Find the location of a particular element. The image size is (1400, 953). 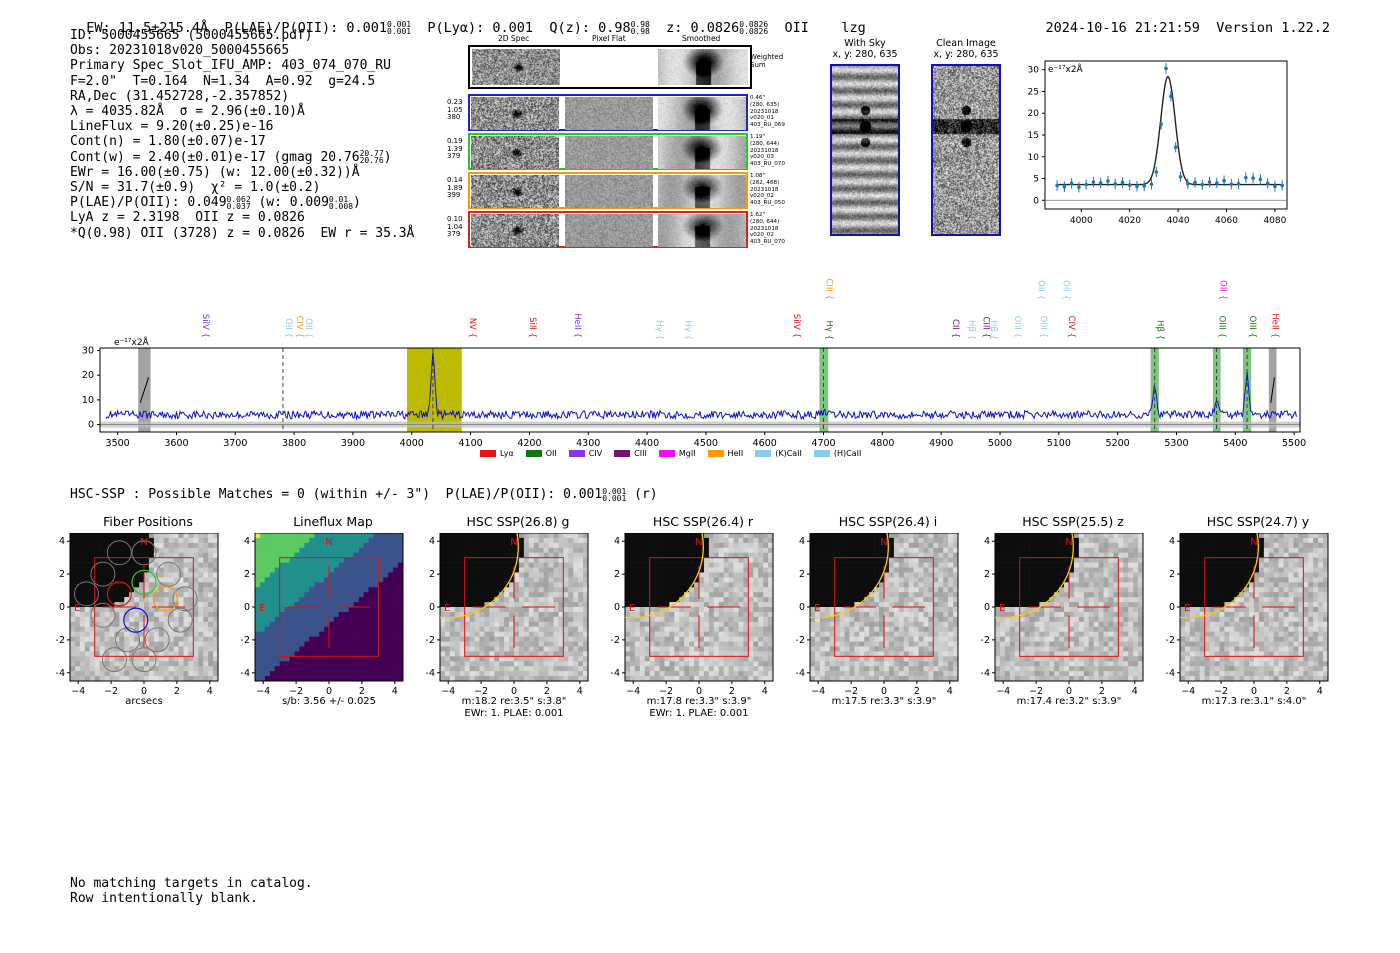

hsc-ytick-label: 2 is located at coordinates (432, 574).